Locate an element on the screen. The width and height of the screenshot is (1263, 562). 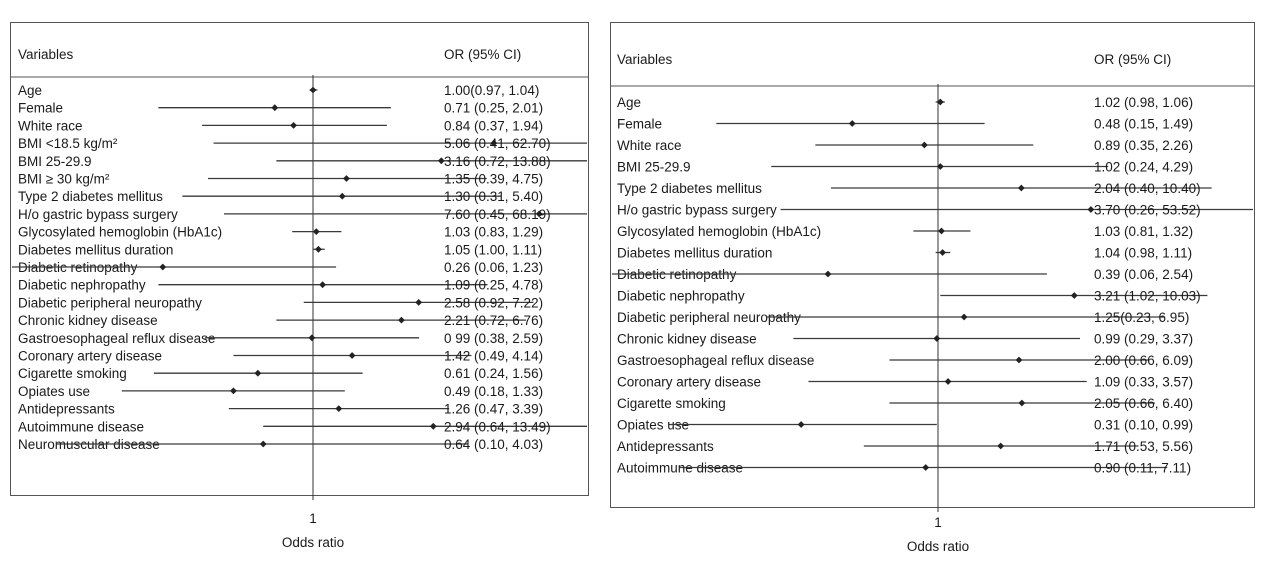
row-or-ci: 0.39 (0.06, 2.54) is located at coordinates (1143, 274).